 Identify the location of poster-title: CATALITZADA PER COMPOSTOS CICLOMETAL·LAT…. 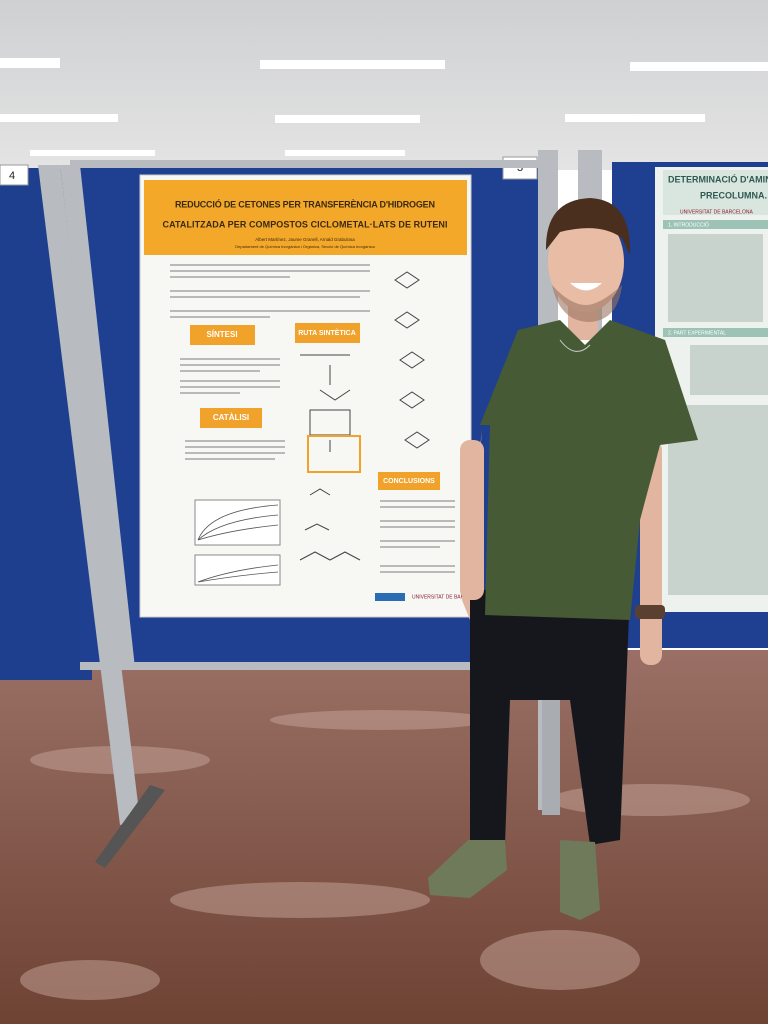
(305, 224).